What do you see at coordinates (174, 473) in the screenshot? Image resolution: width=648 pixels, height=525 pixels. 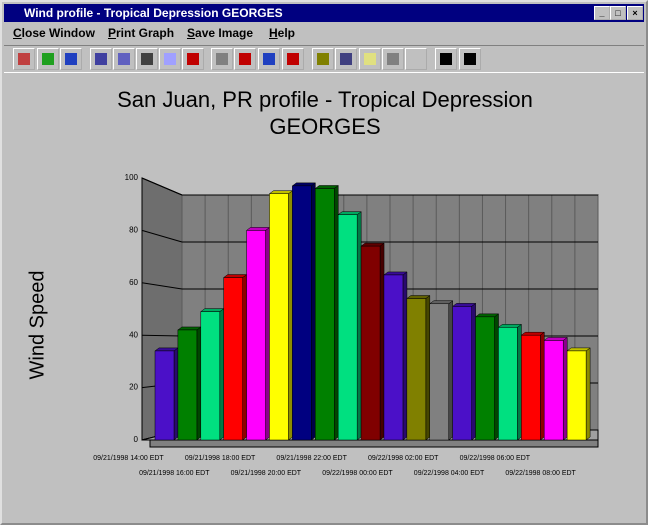 I see `x-tick-label: 09/21/1998 16:00 EDT` at bounding box center [174, 473].